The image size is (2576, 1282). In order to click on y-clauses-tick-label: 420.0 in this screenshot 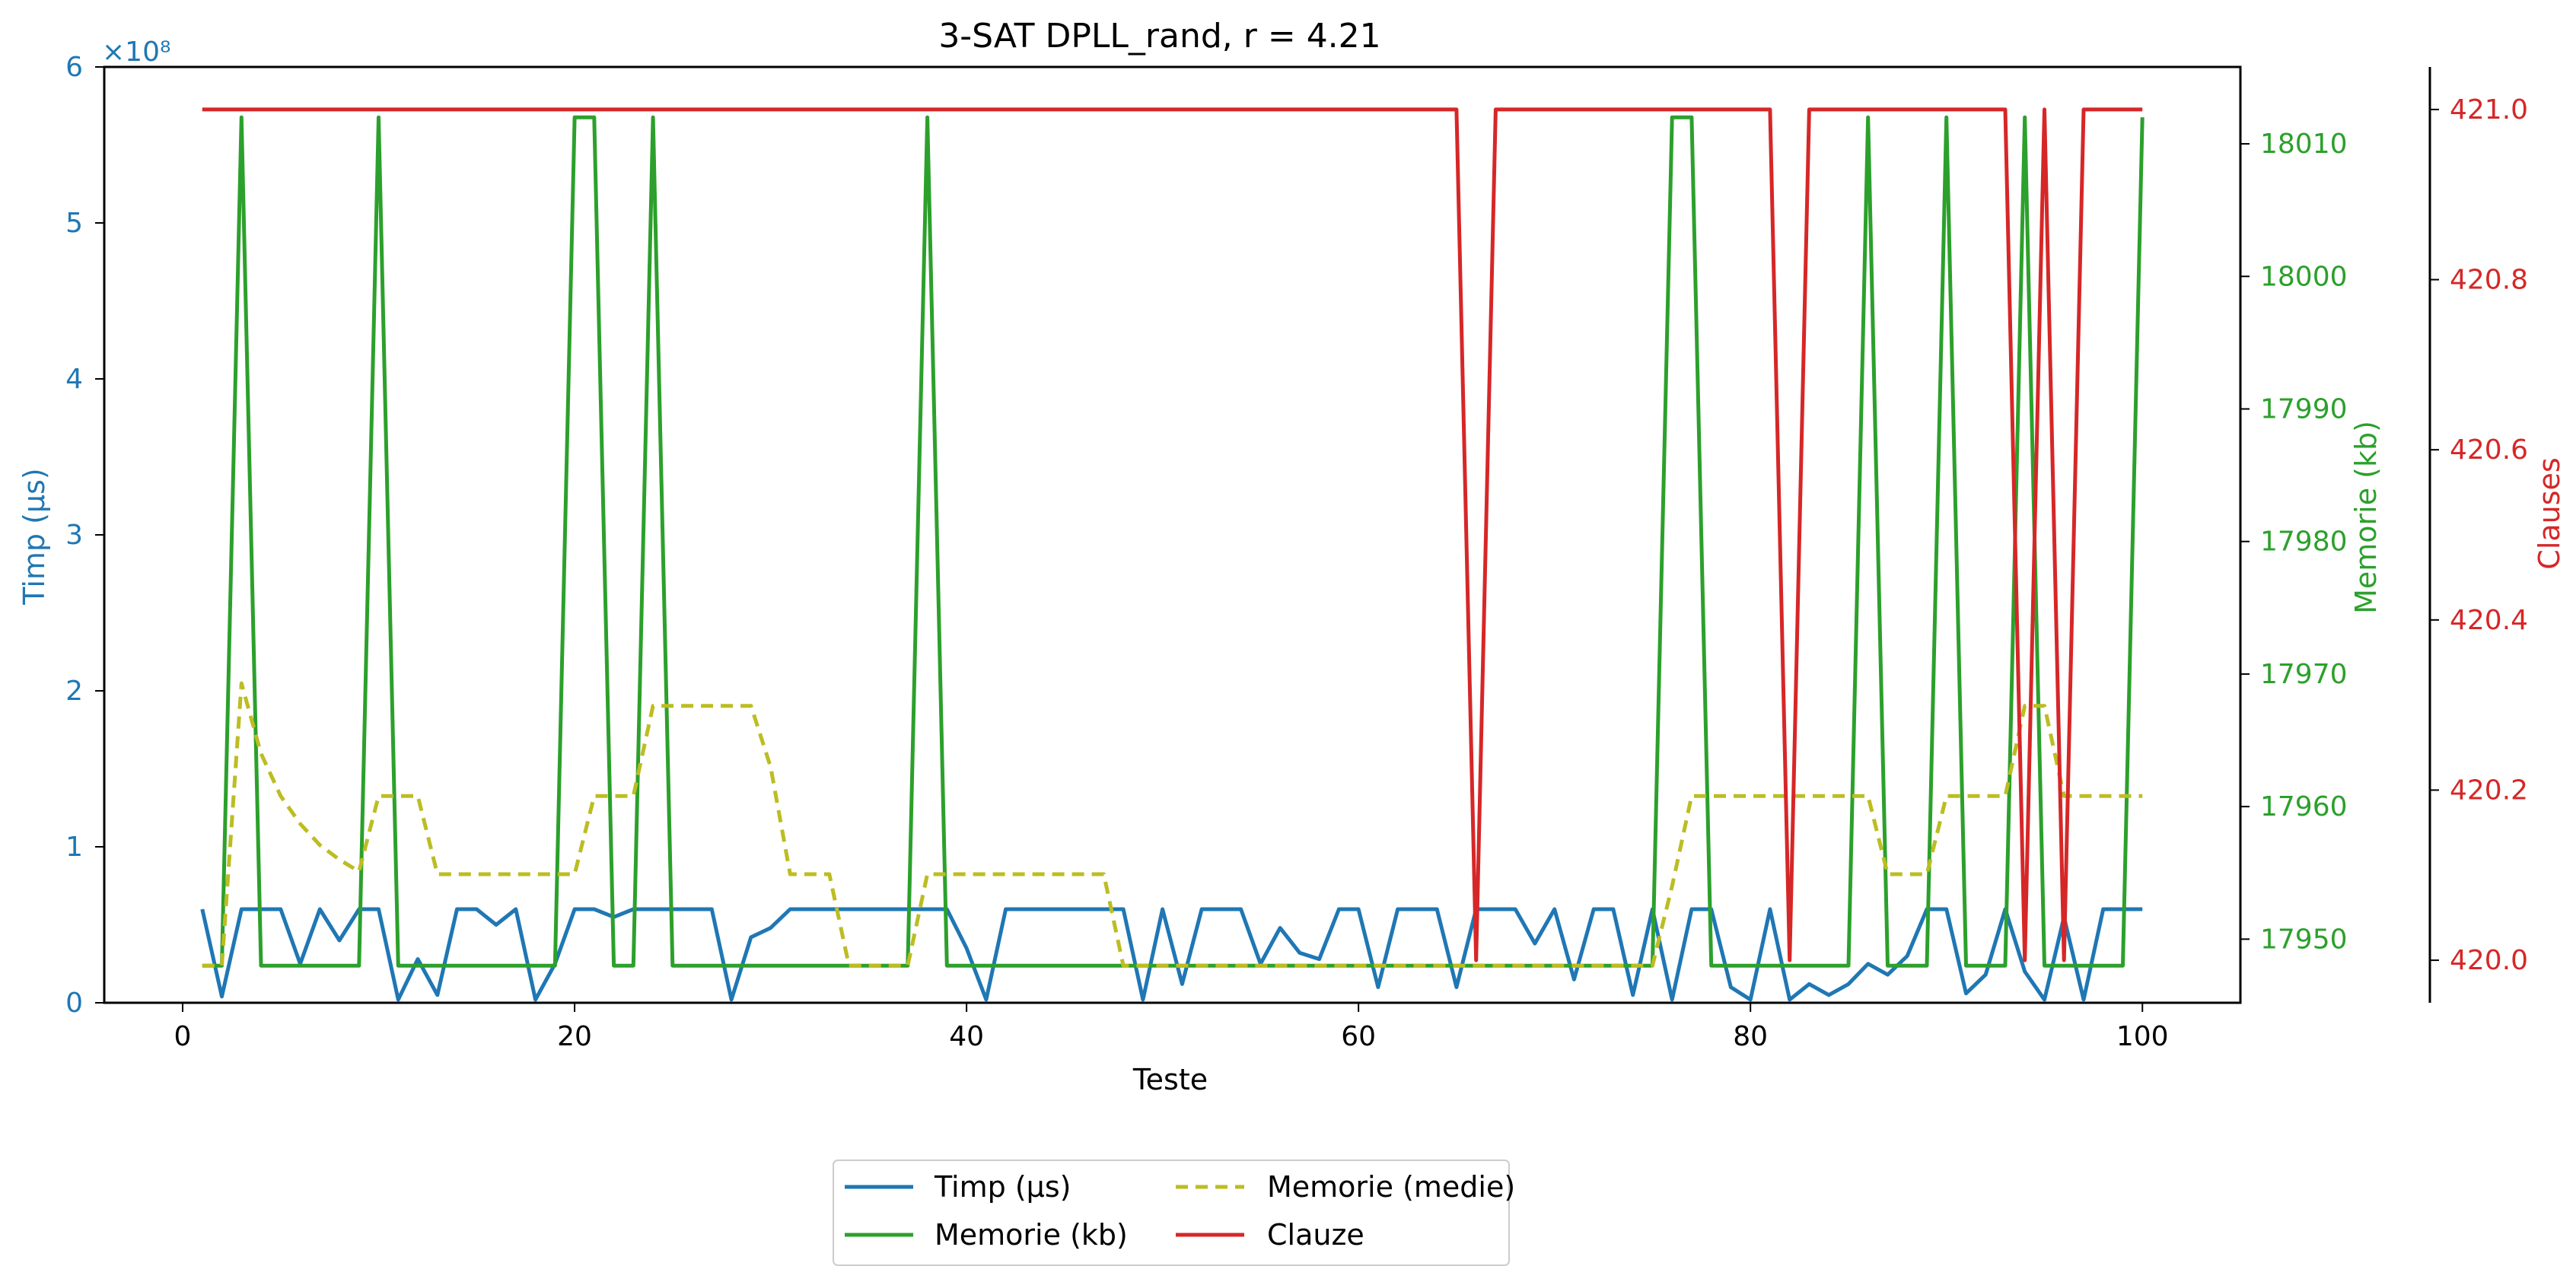, I will do `click(2489, 960)`.